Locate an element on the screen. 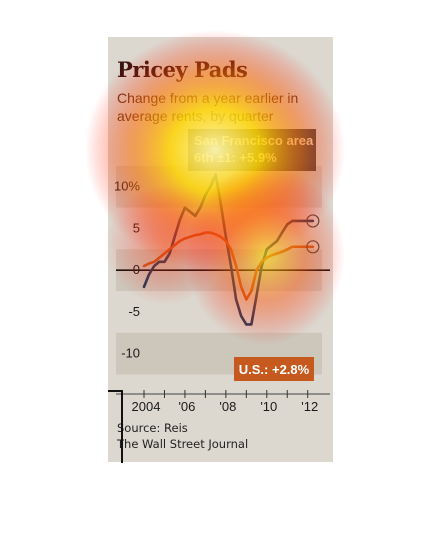 The image size is (442, 556). us-annotation: U.S.: +2.8% is located at coordinates (274, 369).